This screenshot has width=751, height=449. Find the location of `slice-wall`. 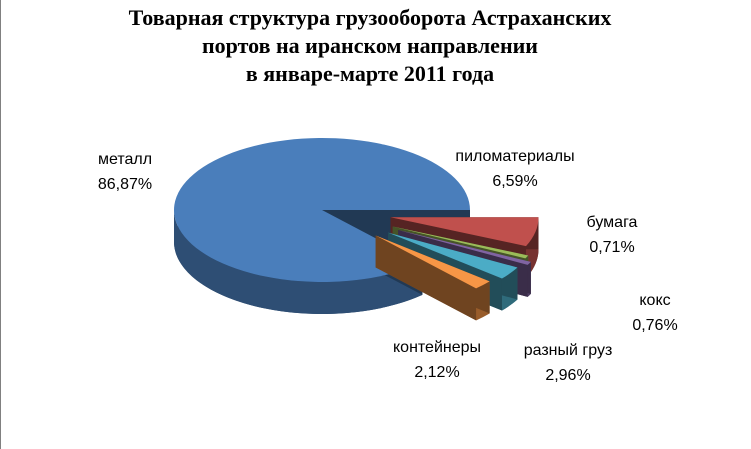

slice-wall is located at coordinates (426, 278).